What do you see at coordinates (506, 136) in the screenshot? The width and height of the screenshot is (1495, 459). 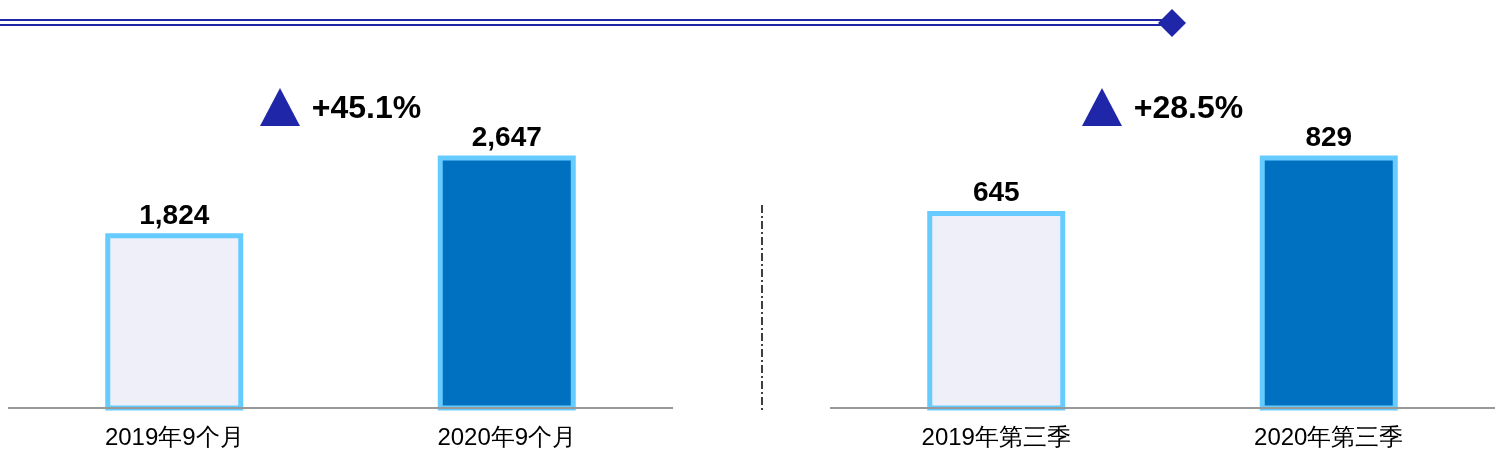 I see `data-label: 2,647` at bounding box center [506, 136].